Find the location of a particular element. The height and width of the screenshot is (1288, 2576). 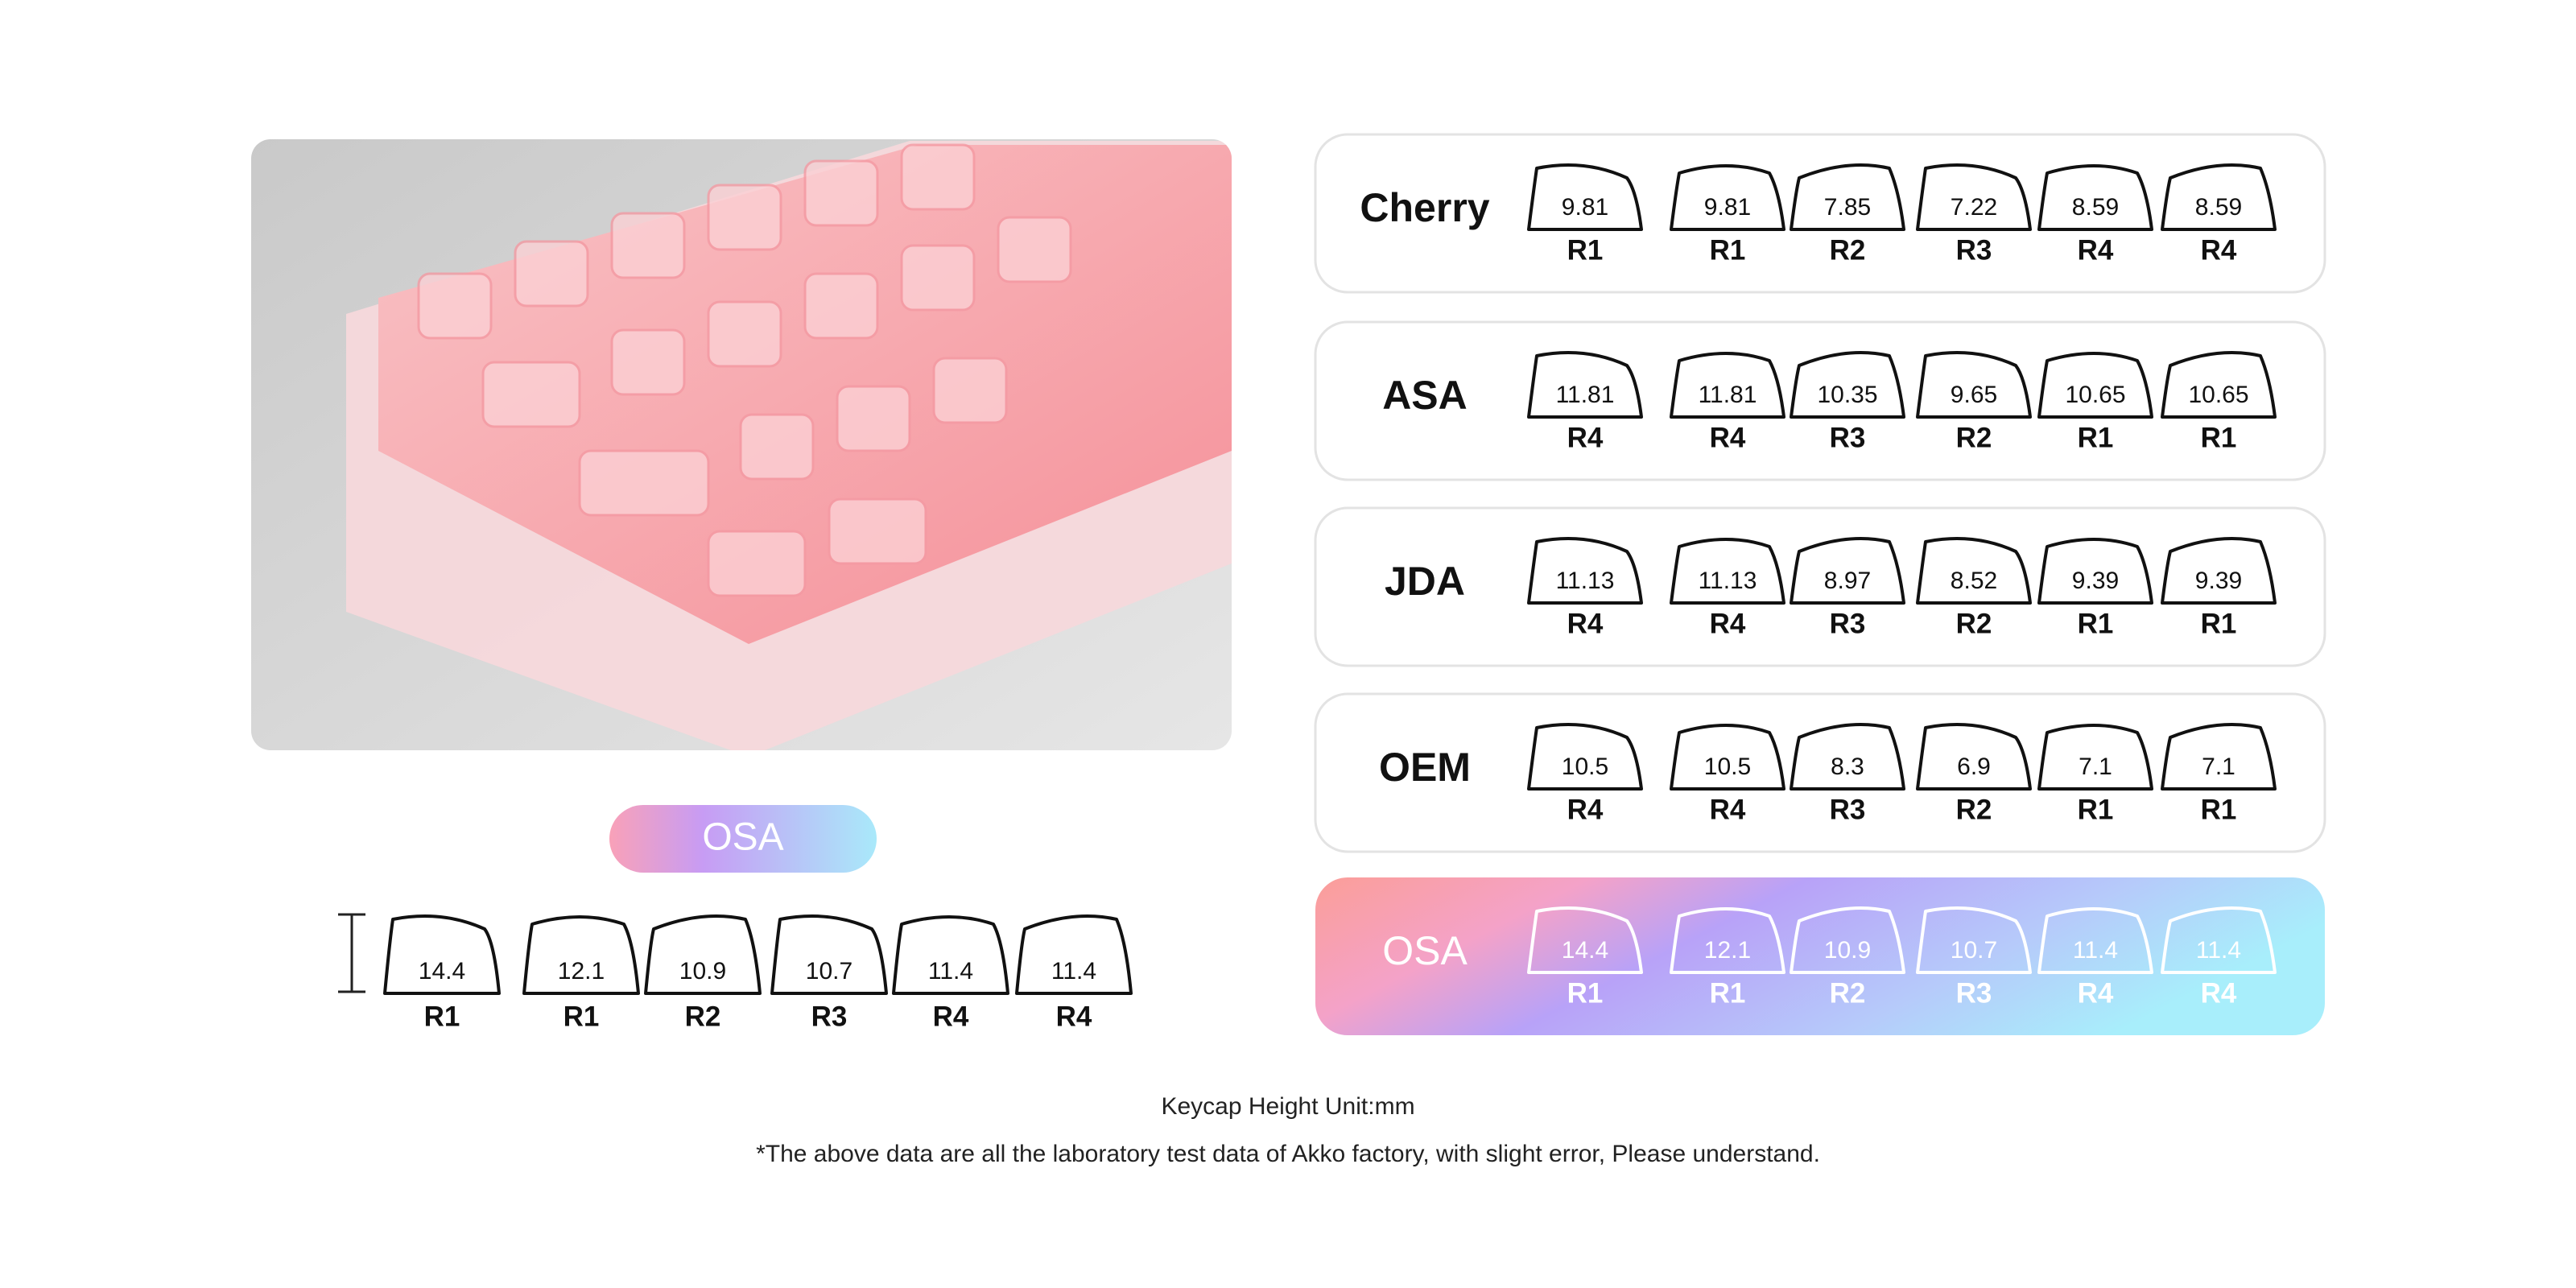

profile-name: JDA is located at coordinates (1425, 581).